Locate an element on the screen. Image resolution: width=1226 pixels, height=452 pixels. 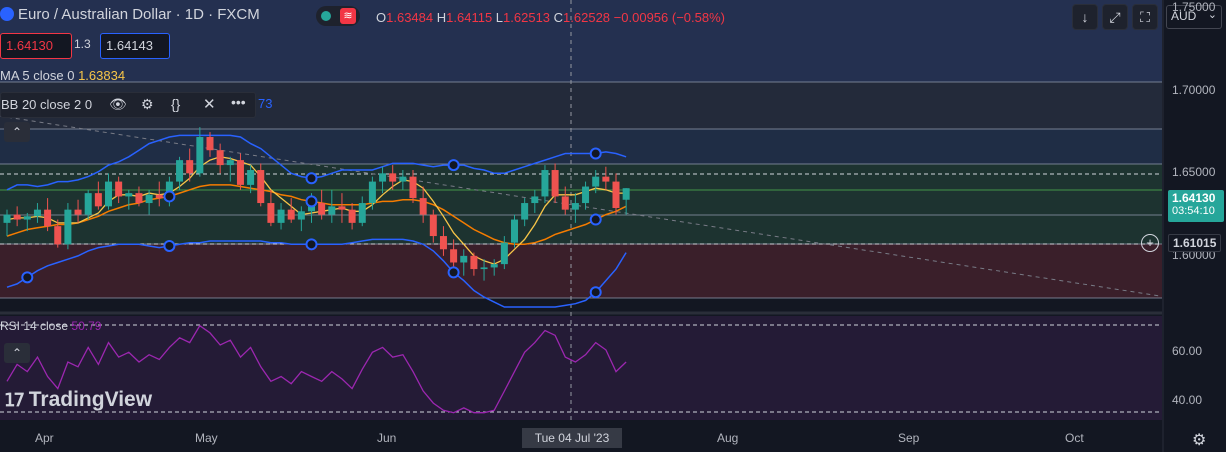
scroll-to-latest-button: ↓ is located at coordinates (1085, 17).